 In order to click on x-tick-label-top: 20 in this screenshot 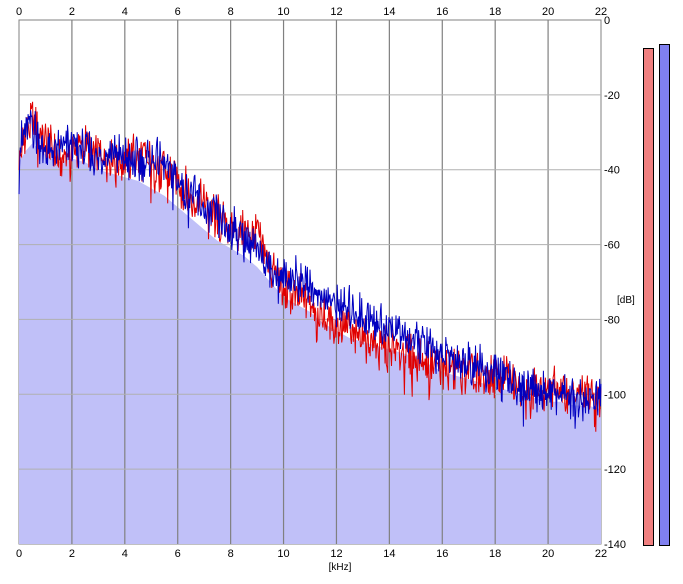, I will do `click(548, 12)`.